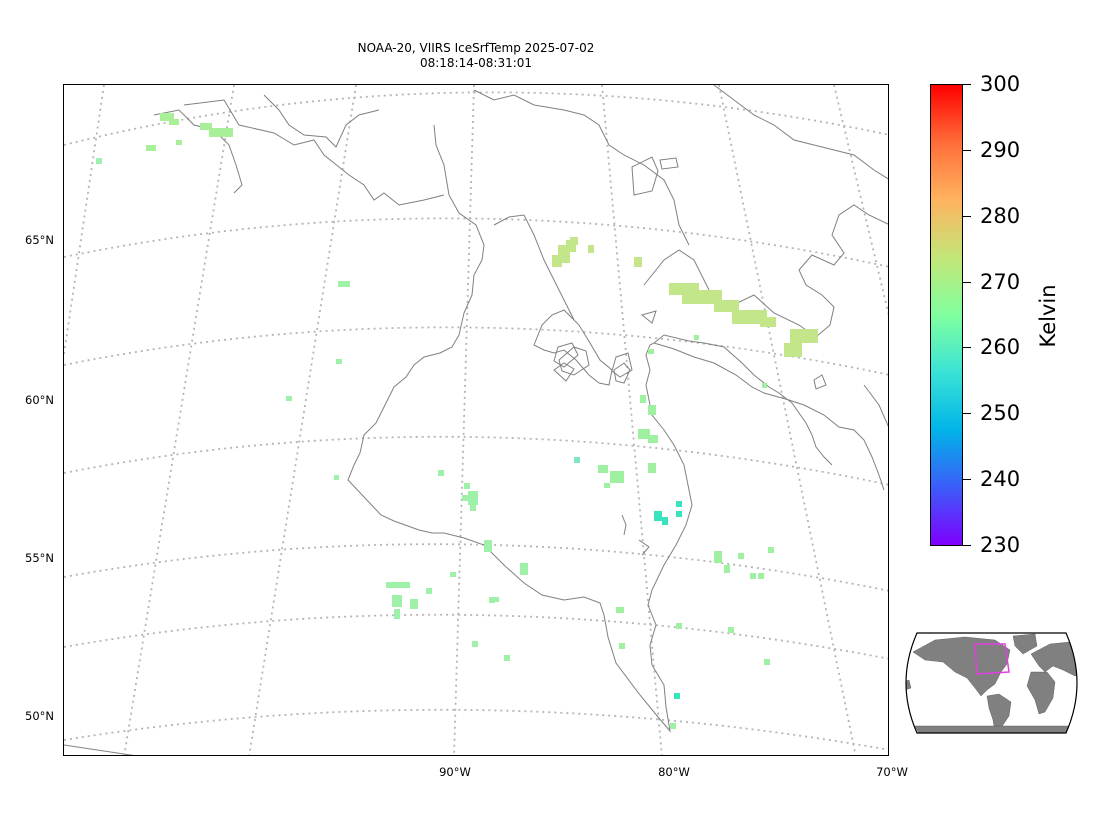  Describe the element at coordinates (992, 659) in the screenshot. I see `inset-footprint-outline` at that location.